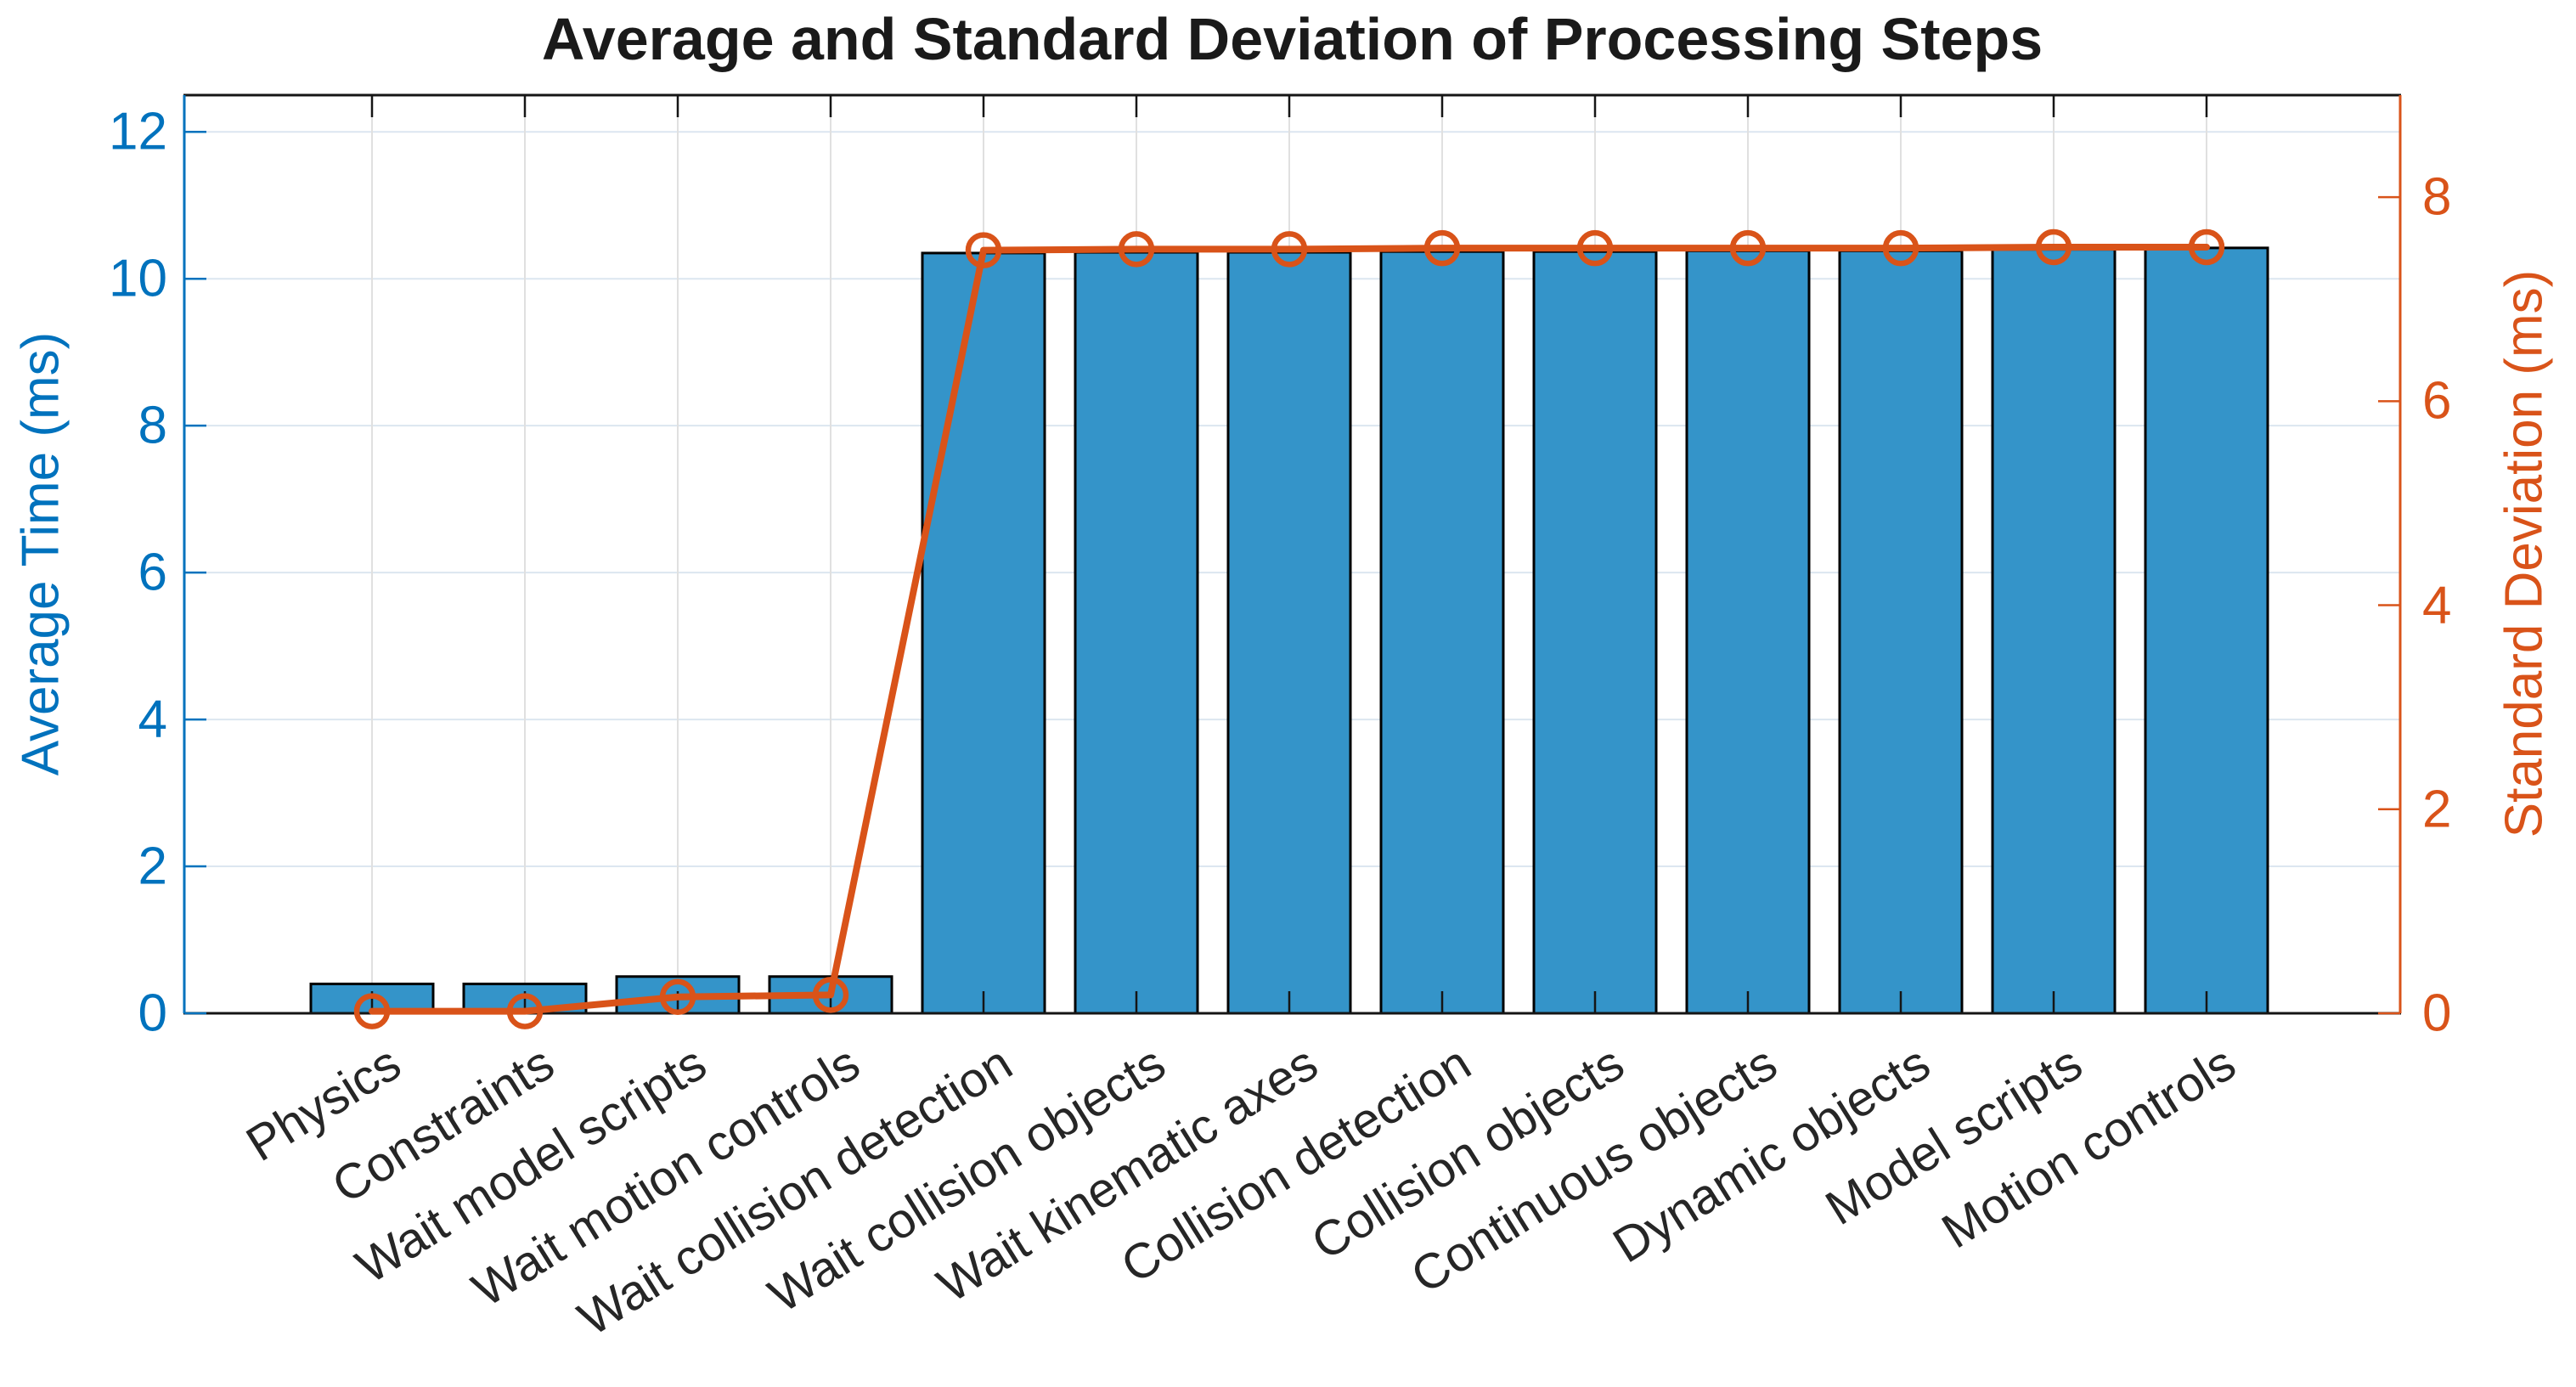  I want to click on right-y-tick-label: 4, so click(2437, 605).